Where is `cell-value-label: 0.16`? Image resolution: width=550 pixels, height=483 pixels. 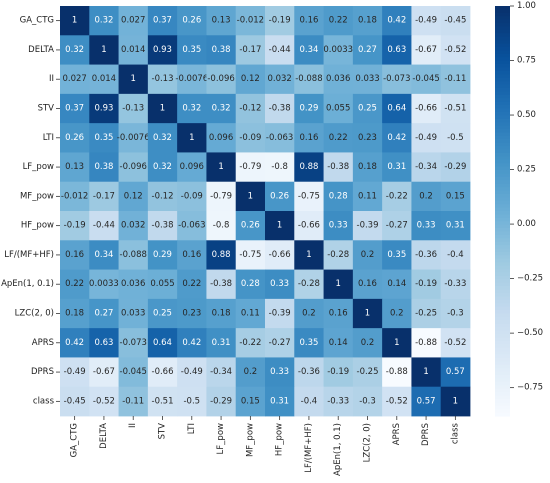 cell-value-label: 0.16 is located at coordinates (367, 284).